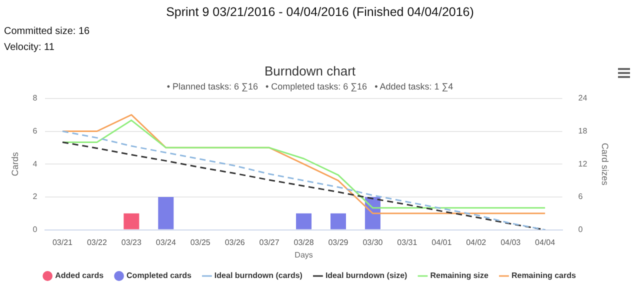 This screenshot has width=640, height=290. Describe the element at coordinates (581, 197) in the screenshot. I see `y2-tick-label: 6` at that location.